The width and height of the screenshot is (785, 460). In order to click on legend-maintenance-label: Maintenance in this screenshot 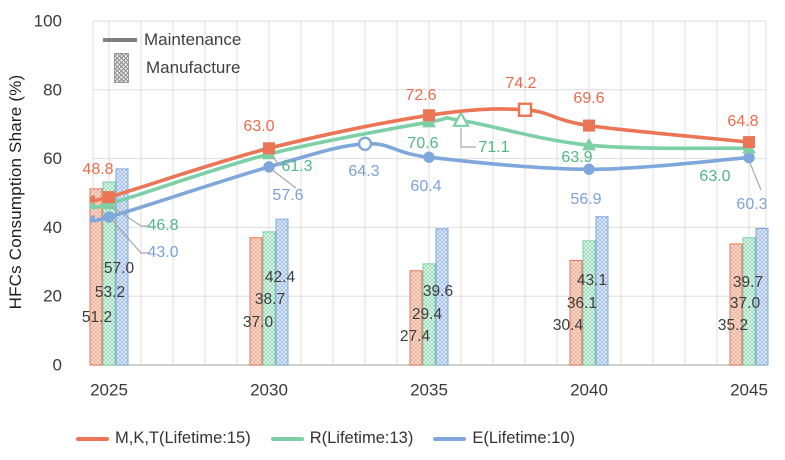, I will do `click(193, 39)`.